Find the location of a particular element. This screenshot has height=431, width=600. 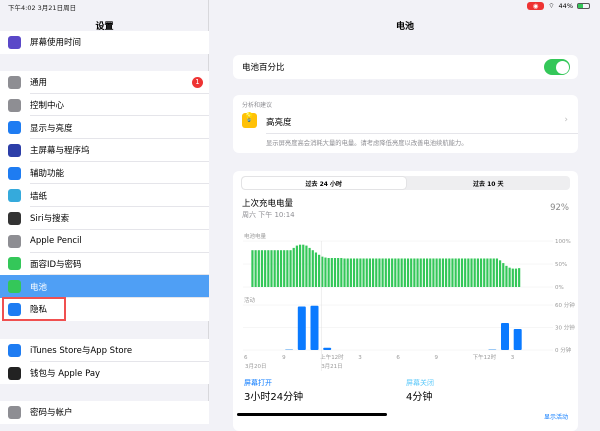

sidebar-item: Siri与搜索 is located at coordinates (104, 218).